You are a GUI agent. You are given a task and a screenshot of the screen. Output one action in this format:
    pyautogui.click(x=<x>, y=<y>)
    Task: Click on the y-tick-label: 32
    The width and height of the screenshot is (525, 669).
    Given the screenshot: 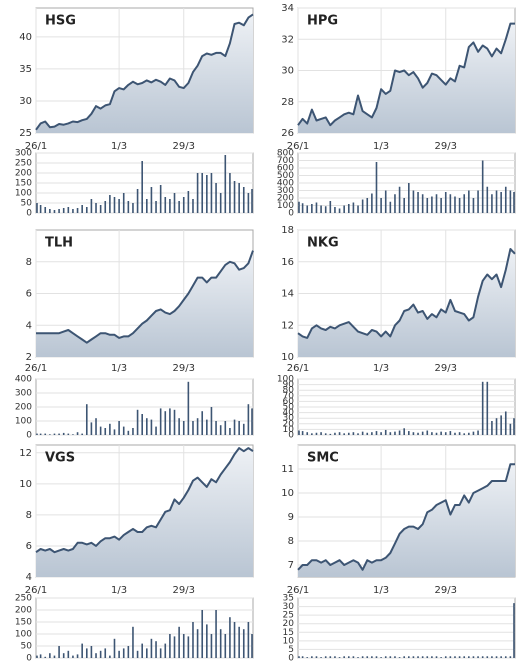 What is the action you would take?
    pyautogui.click(x=287, y=39)
    